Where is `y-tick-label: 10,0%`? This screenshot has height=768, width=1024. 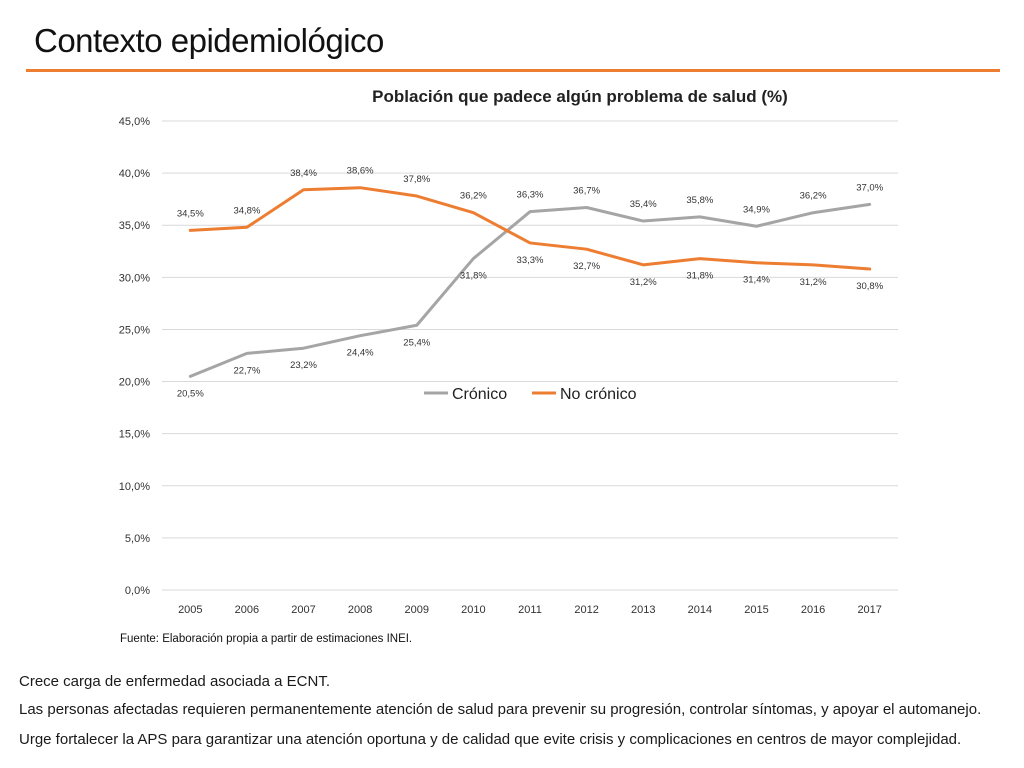 y-tick-label: 10,0% is located at coordinates (134, 487).